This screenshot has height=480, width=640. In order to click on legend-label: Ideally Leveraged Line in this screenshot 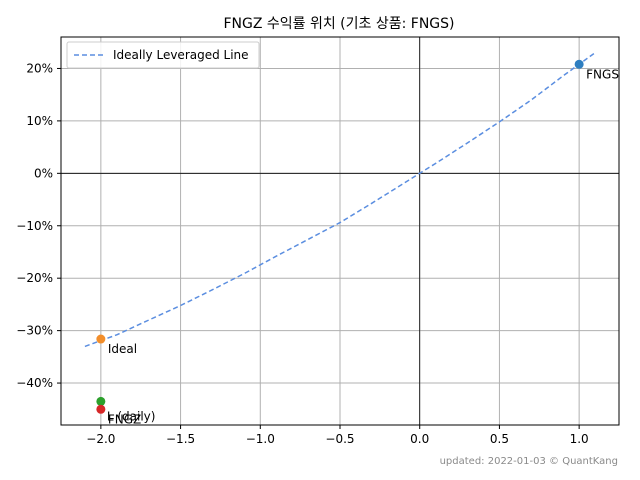, I will do `click(181, 55)`.